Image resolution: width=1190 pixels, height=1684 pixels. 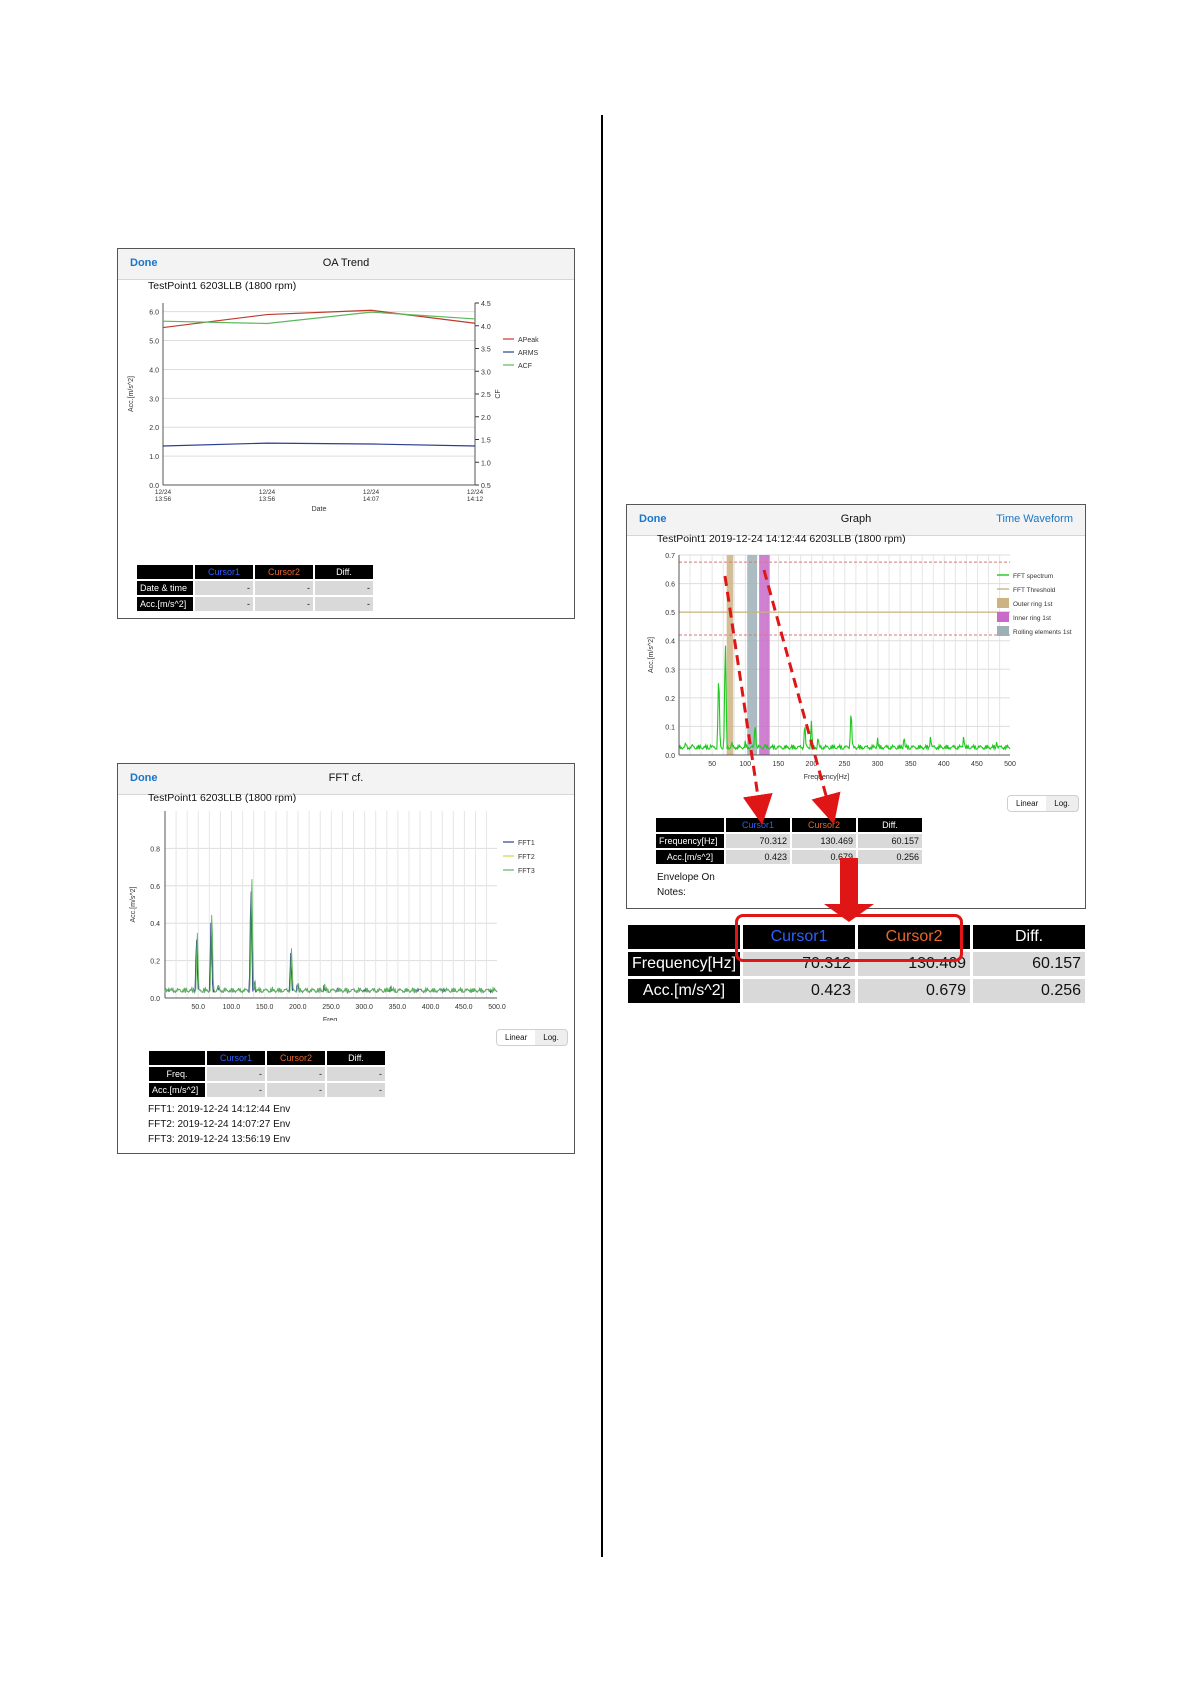 What do you see at coordinates (812, 764) in the screenshot?
I see `x-tick-label: 200` at bounding box center [812, 764].